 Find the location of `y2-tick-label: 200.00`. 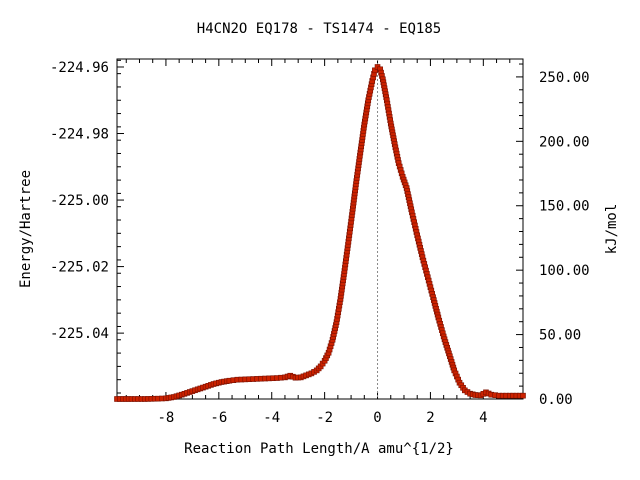

y2-tick-label: 200.00 is located at coordinates (564, 142).